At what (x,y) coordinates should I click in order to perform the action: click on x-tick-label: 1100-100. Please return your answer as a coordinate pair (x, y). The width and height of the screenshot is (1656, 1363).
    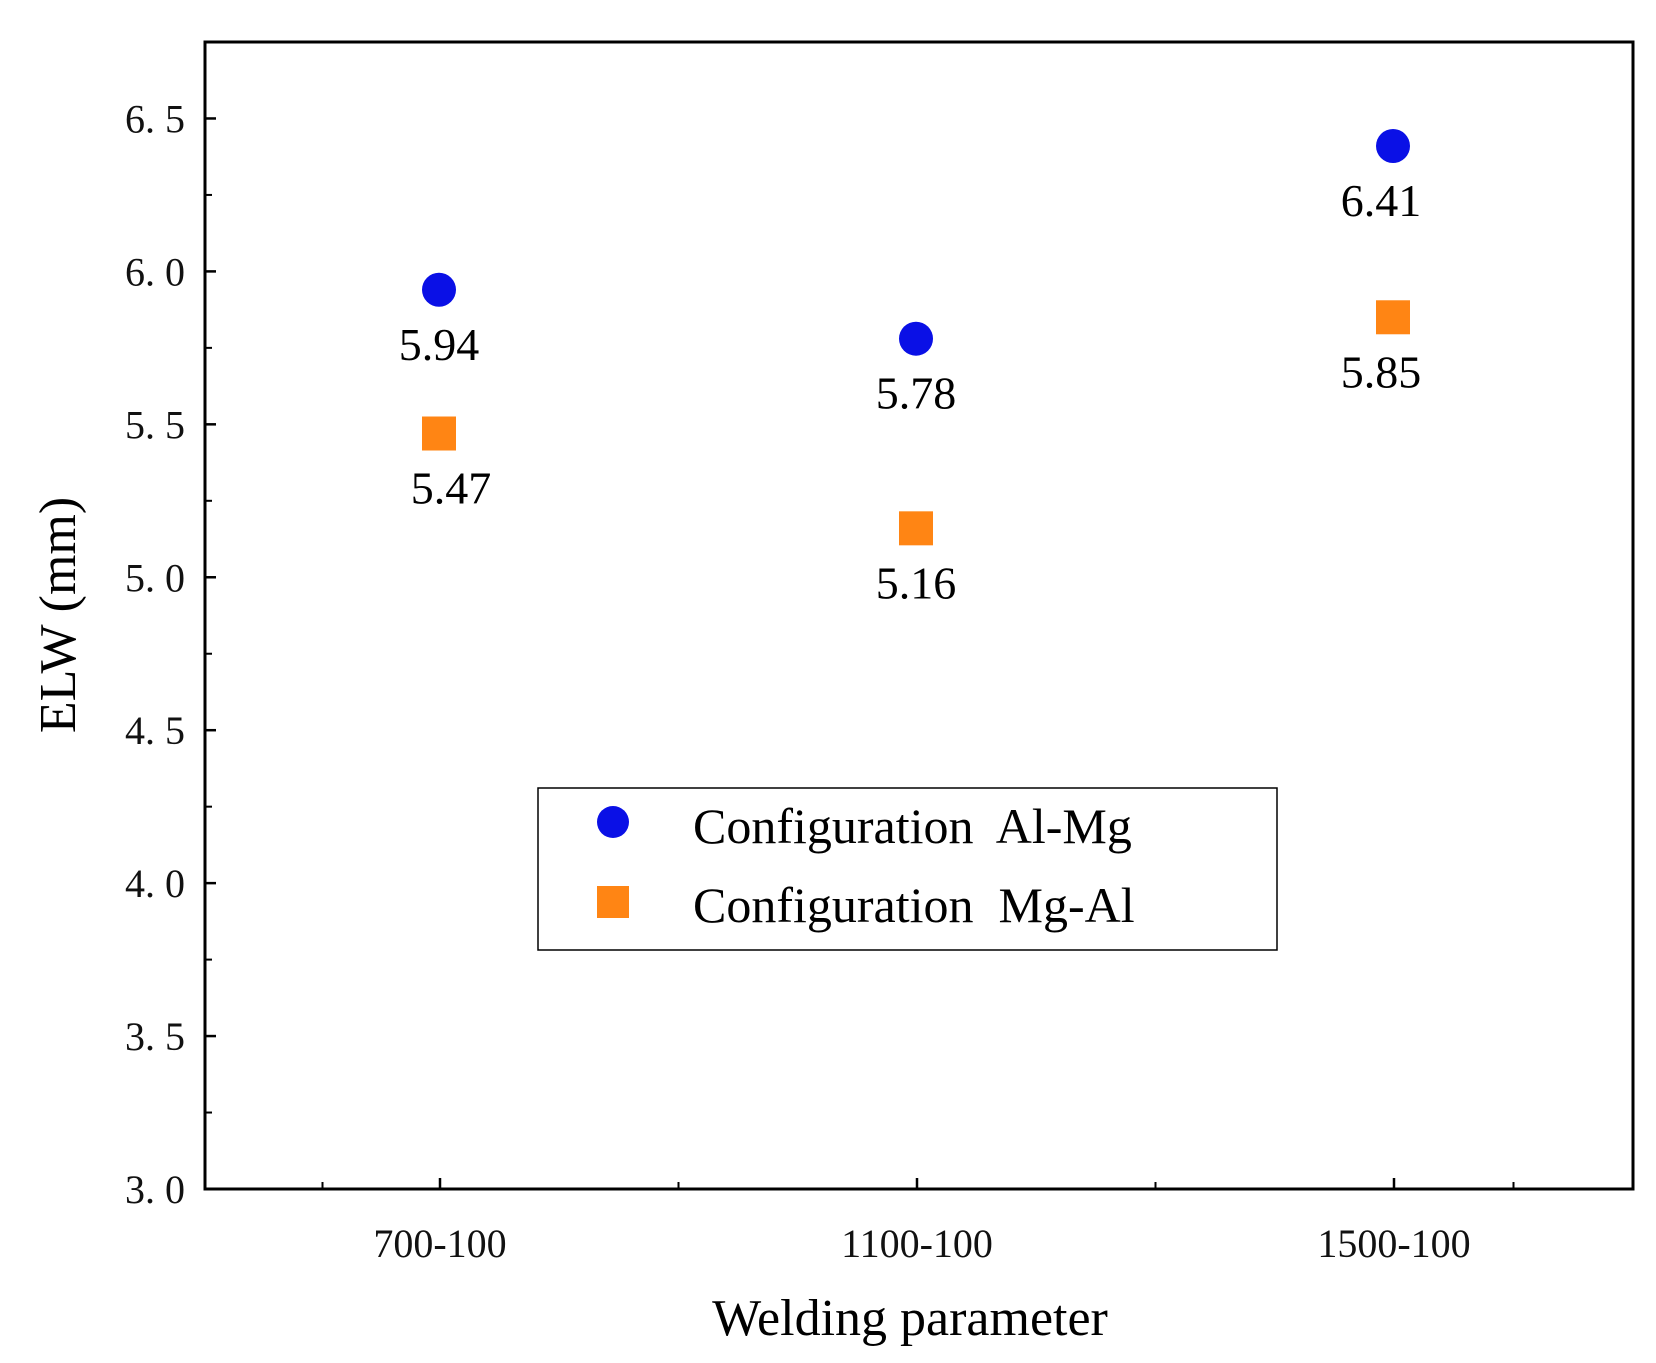
    Looking at the image, I should click on (917, 1243).